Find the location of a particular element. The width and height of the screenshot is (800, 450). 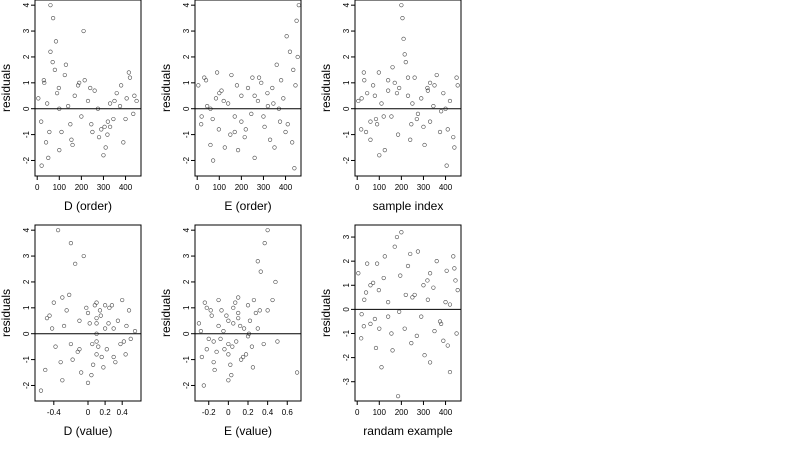

chart-panel-4: -0.4 0 0.2 0.4 -2 -1 0 1 2 3 4 D (value) residuals is located at coordinates (71, 331).